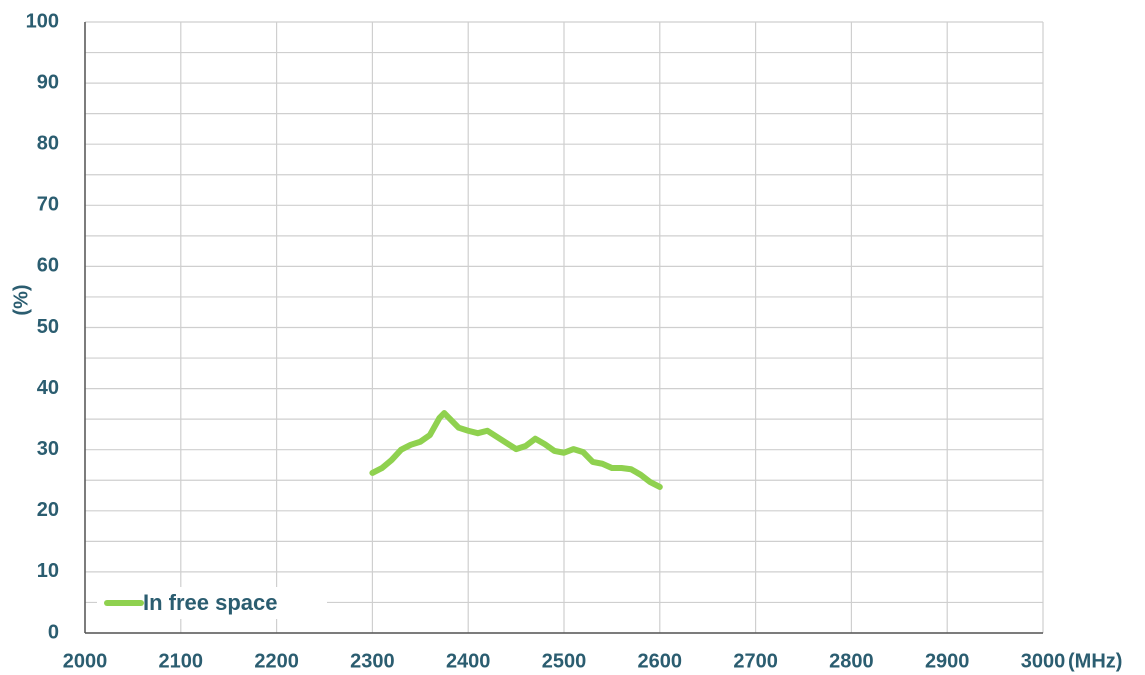 Image resolution: width=1145 pixels, height=675 pixels. What do you see at coordinates (48, 327) in the screenshot?
I see `y-tick-label: 50` at bounding box center [48, 327].